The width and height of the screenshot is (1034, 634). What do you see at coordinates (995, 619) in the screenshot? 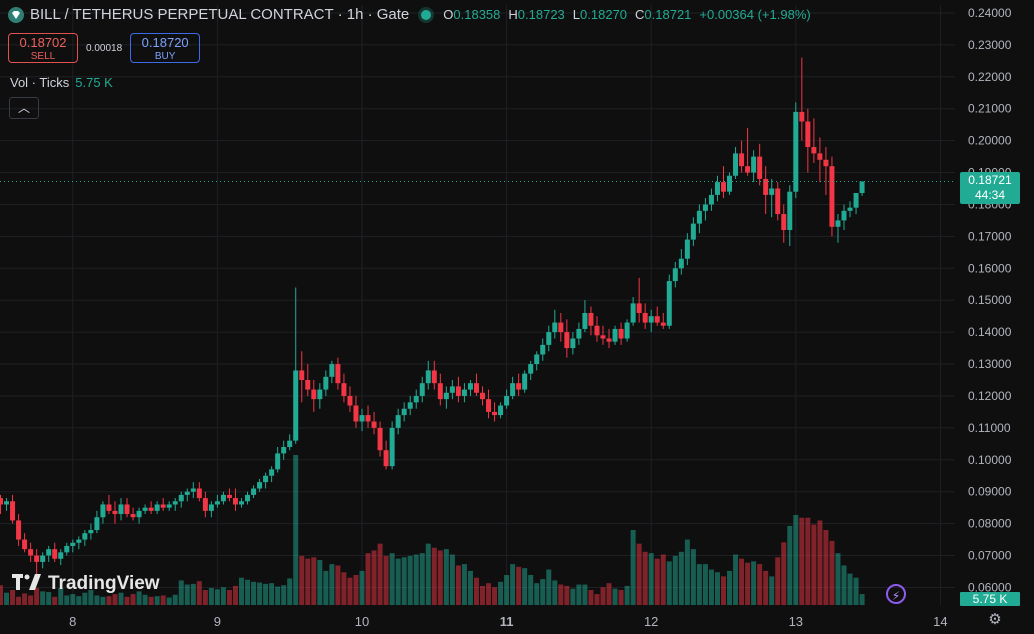
I see `gear-icon: ⚙` at bounding box center [995, 619].